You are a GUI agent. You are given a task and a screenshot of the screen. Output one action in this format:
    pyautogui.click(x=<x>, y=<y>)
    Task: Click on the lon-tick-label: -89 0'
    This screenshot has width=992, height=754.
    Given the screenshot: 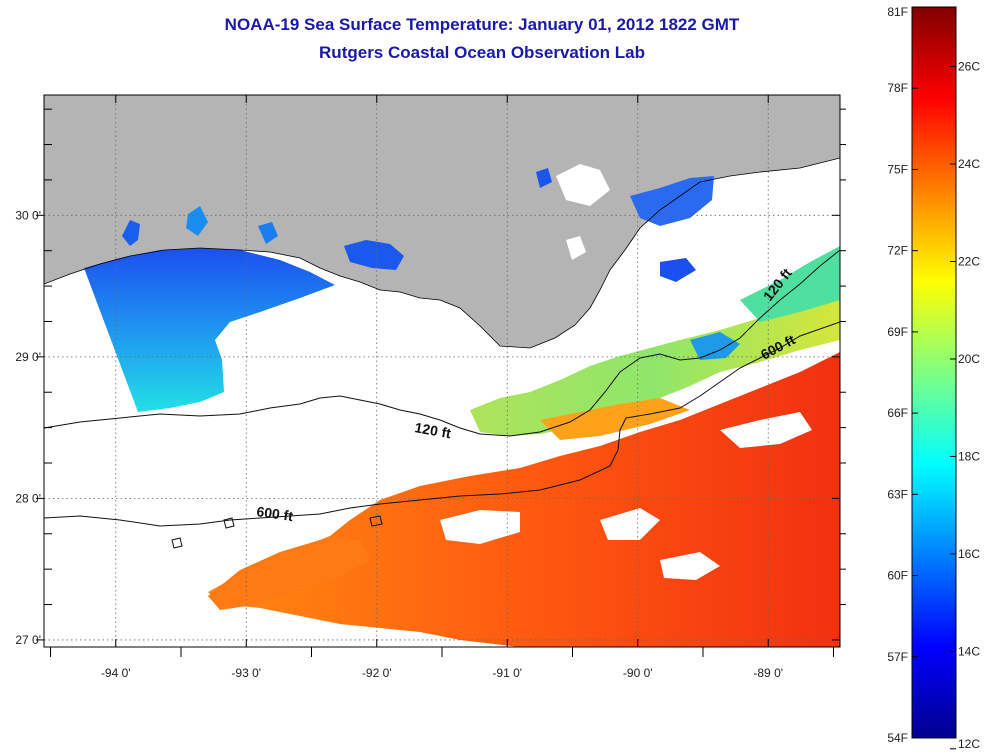 What is the action you would take?
    pyautogui.click(x=768, y=673)
    